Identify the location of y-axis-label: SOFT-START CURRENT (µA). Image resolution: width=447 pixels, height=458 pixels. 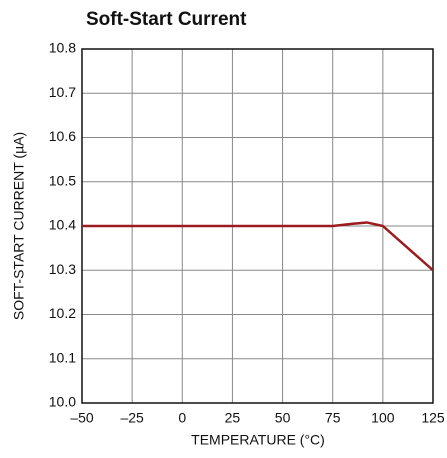
(19, 226).